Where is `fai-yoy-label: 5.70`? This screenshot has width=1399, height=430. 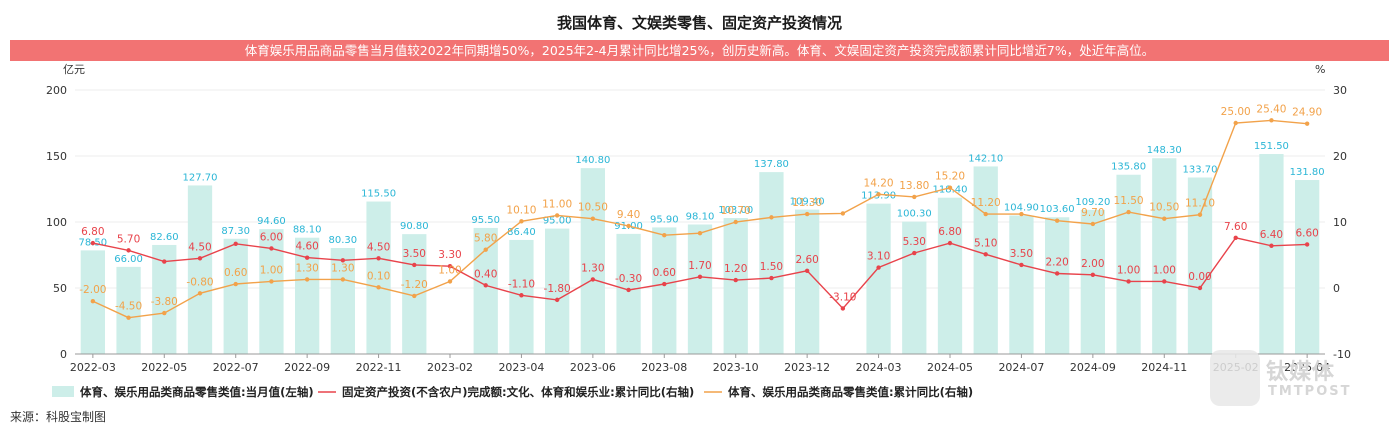
fai-yoy-label: 5.70 is located at coordinates (128, 239).